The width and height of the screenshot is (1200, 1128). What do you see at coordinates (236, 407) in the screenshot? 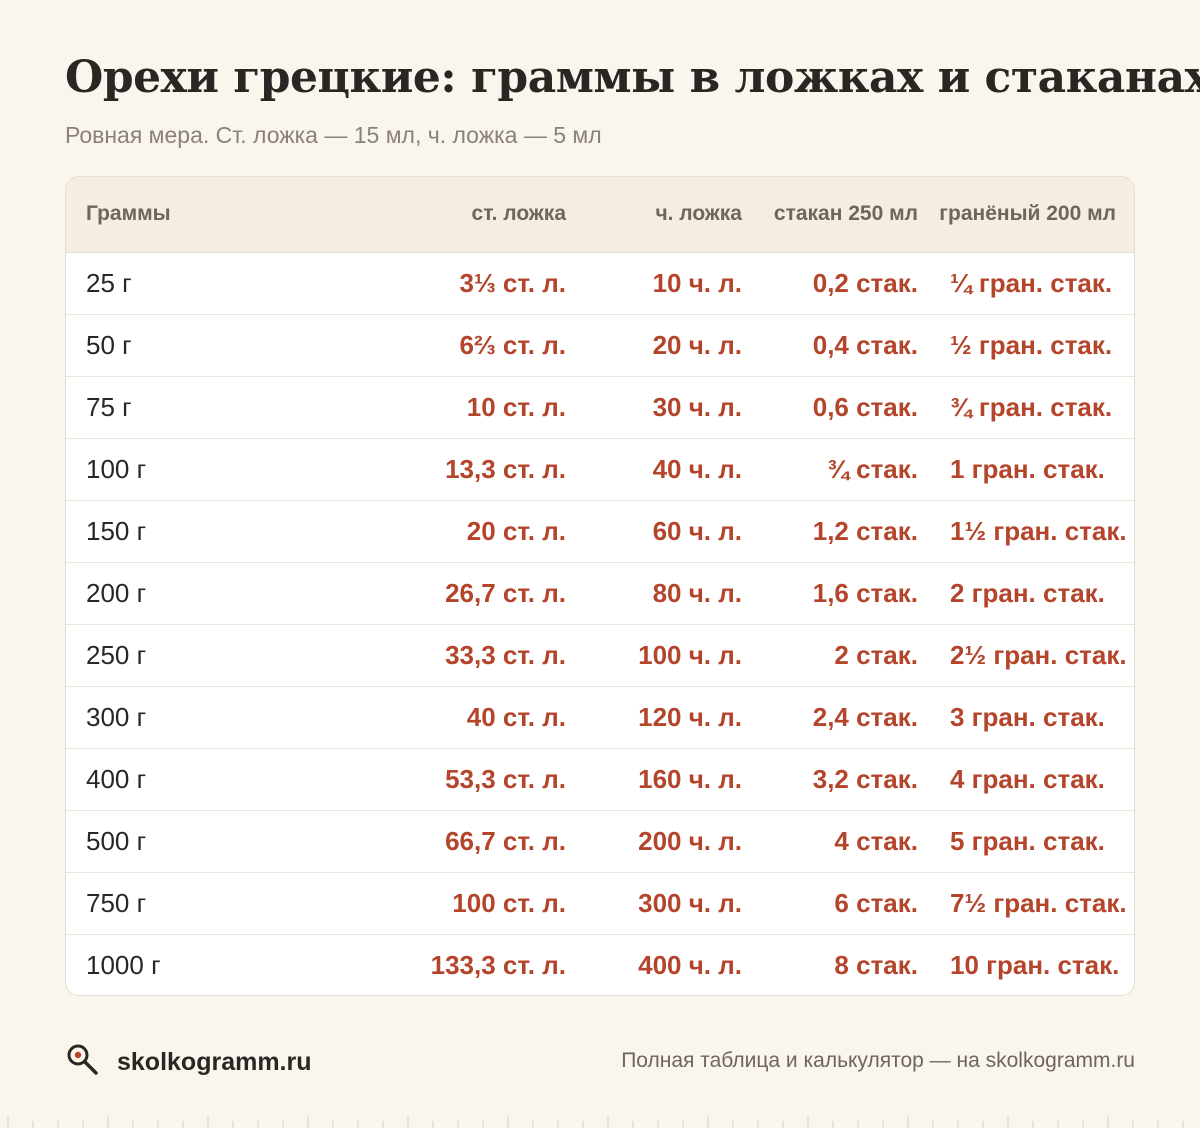
I see `cell-grams: 75 г` at bounding box center [236, 407].